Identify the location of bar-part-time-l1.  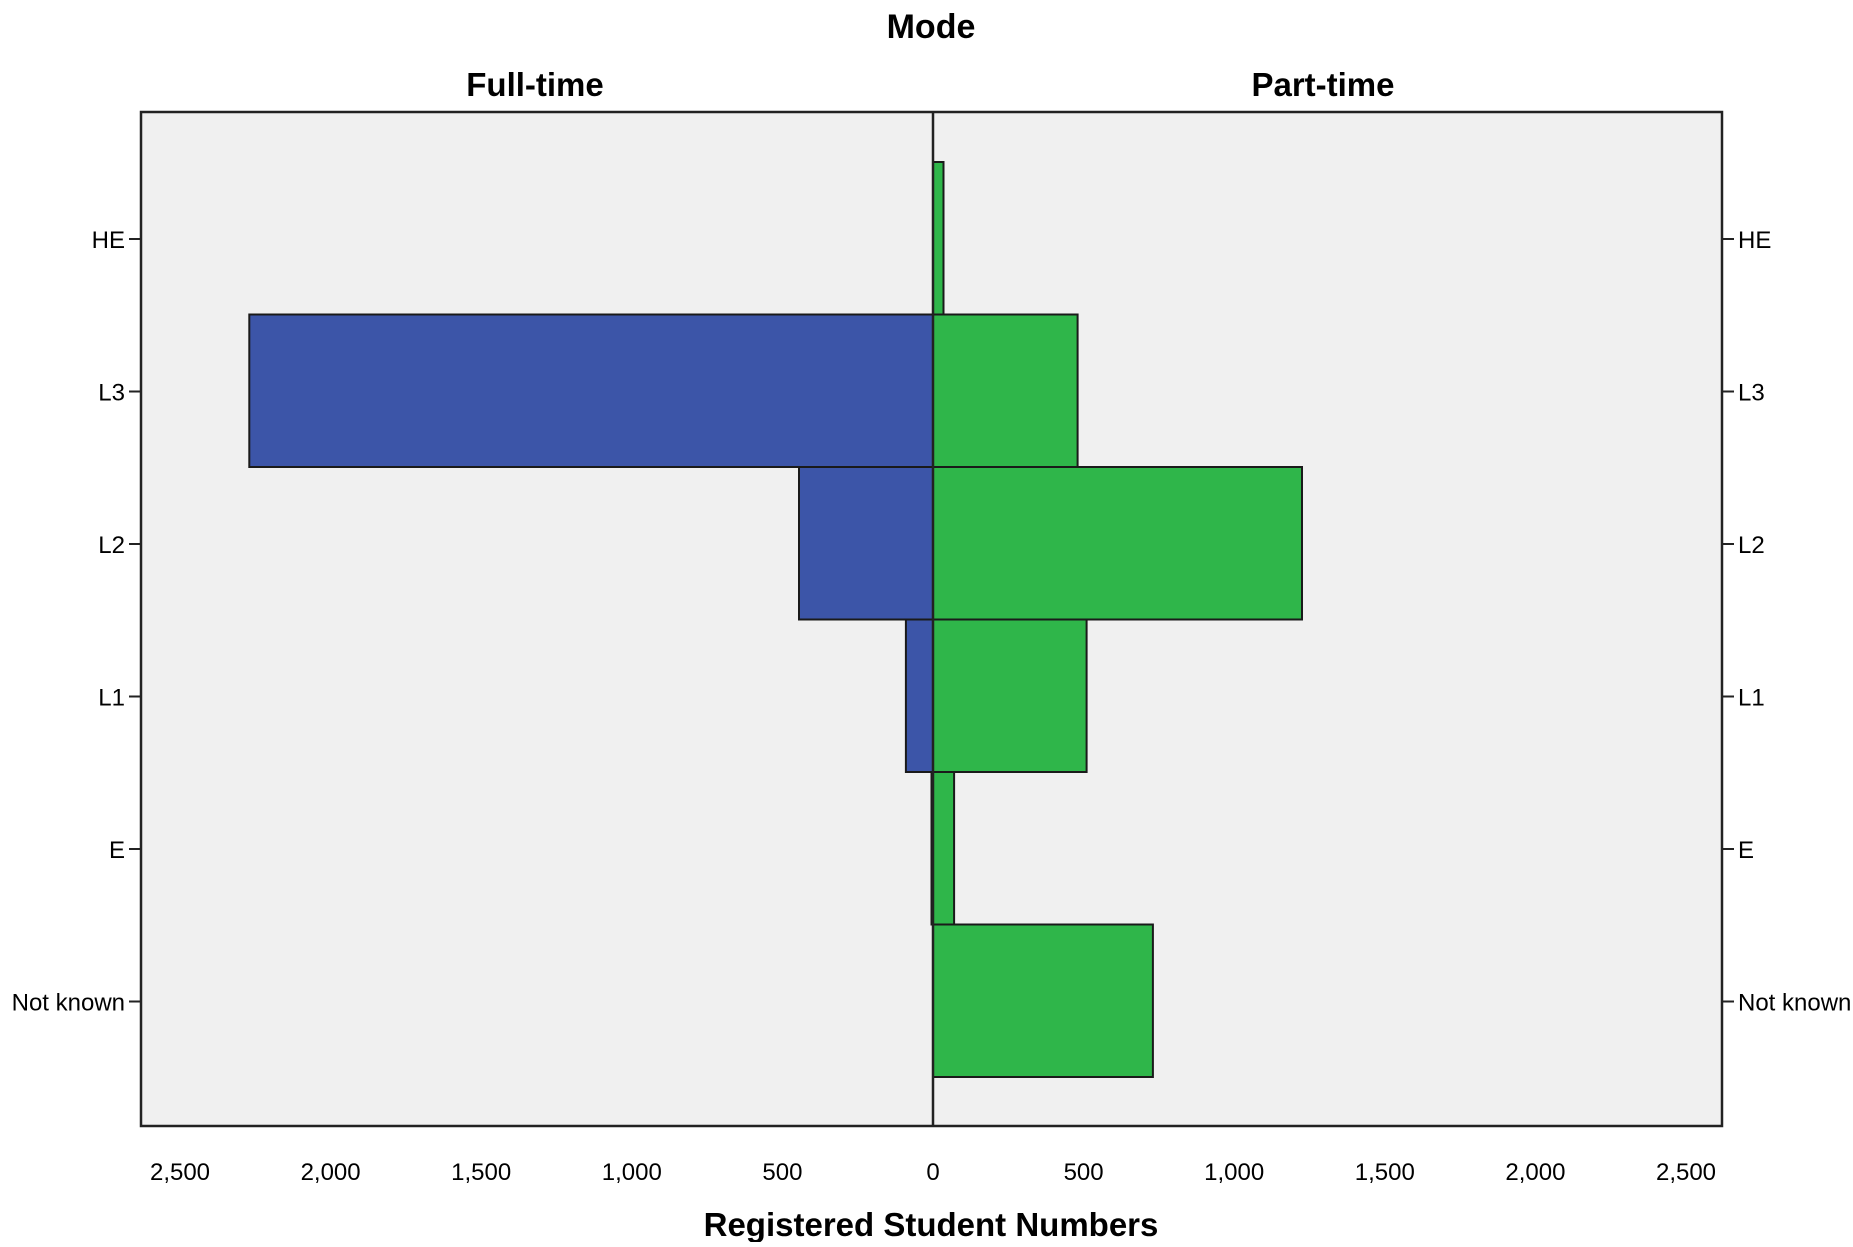
(1010, 695).